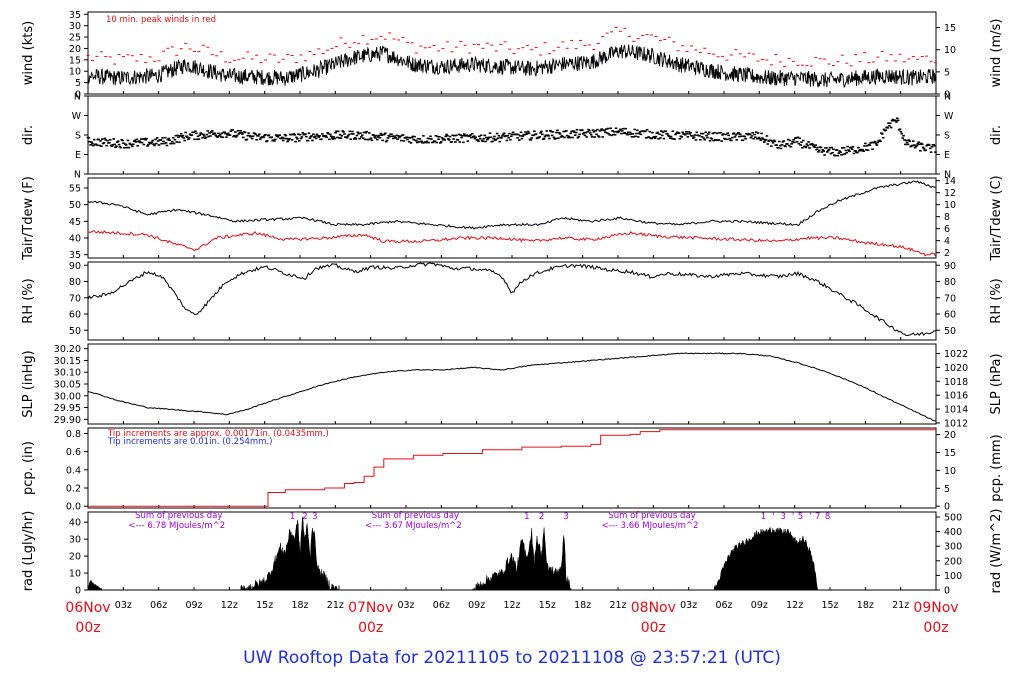 This screenshot has height=700, width=1024. What do you see at coordinates (947, 253) in the screenshot?
I see `y-tick-label: 2` at bounding box center [947, 253].